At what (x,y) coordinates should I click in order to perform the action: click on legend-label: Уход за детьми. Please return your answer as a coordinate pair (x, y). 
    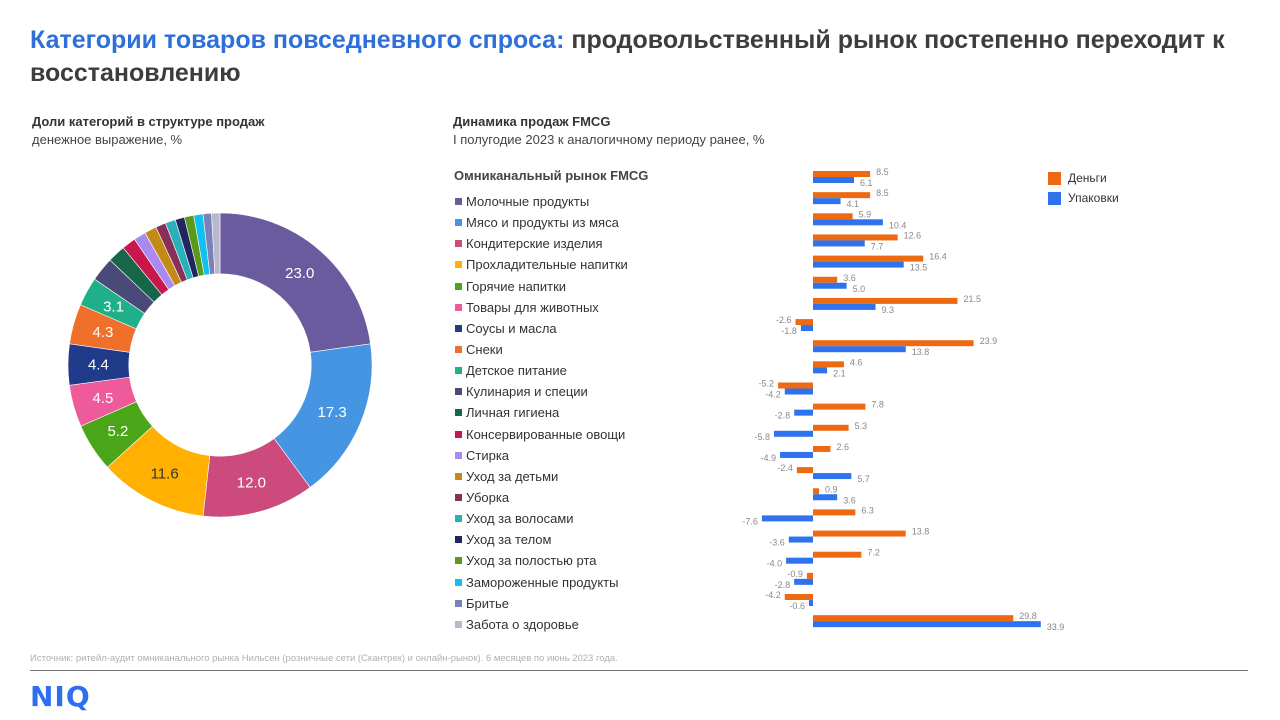
    Looking at the image, I should click on (512, 476).